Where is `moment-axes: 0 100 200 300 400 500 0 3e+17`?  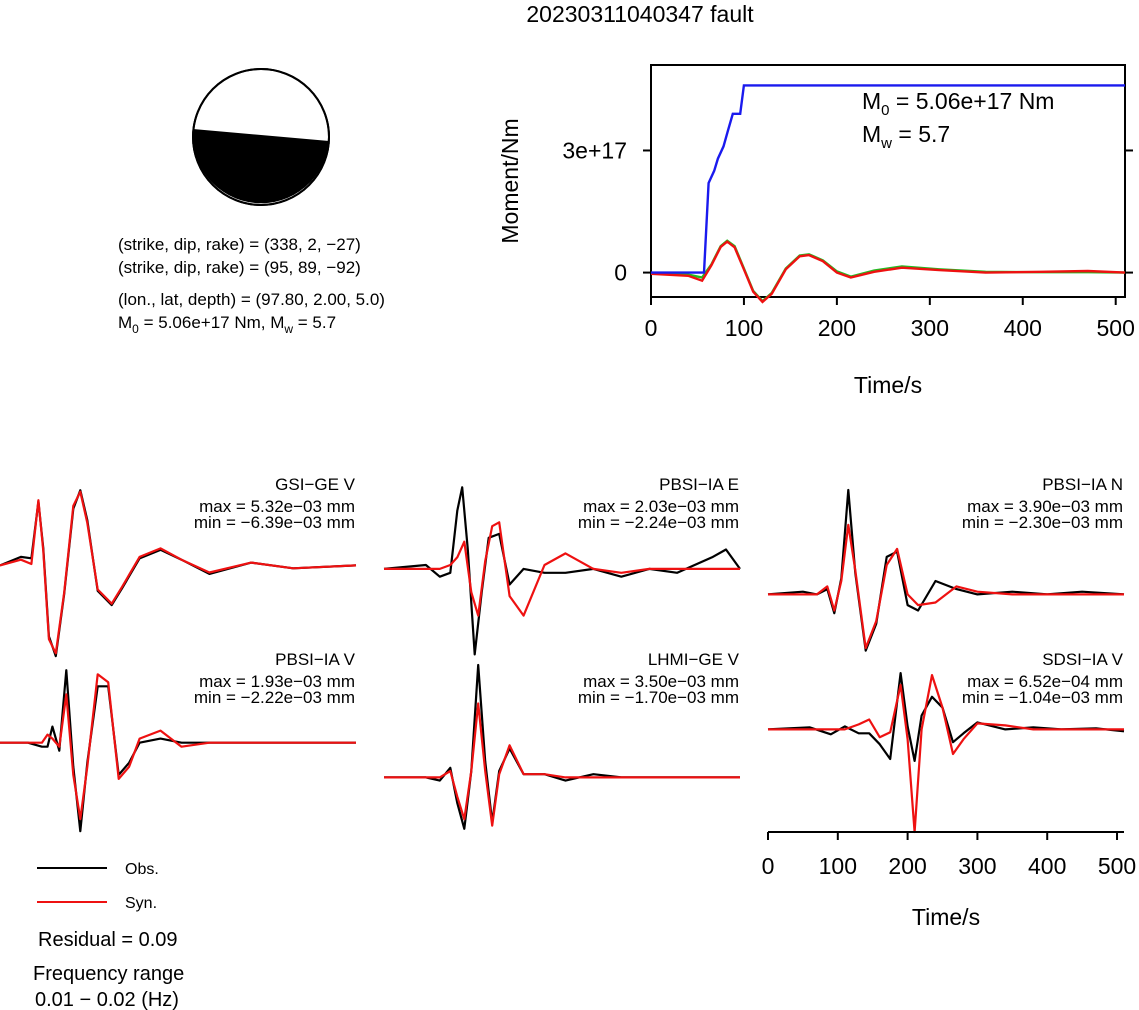 moment-axes: 0 100 200 300 400 500 0 3e+17 is located at coordinates (848, 239).